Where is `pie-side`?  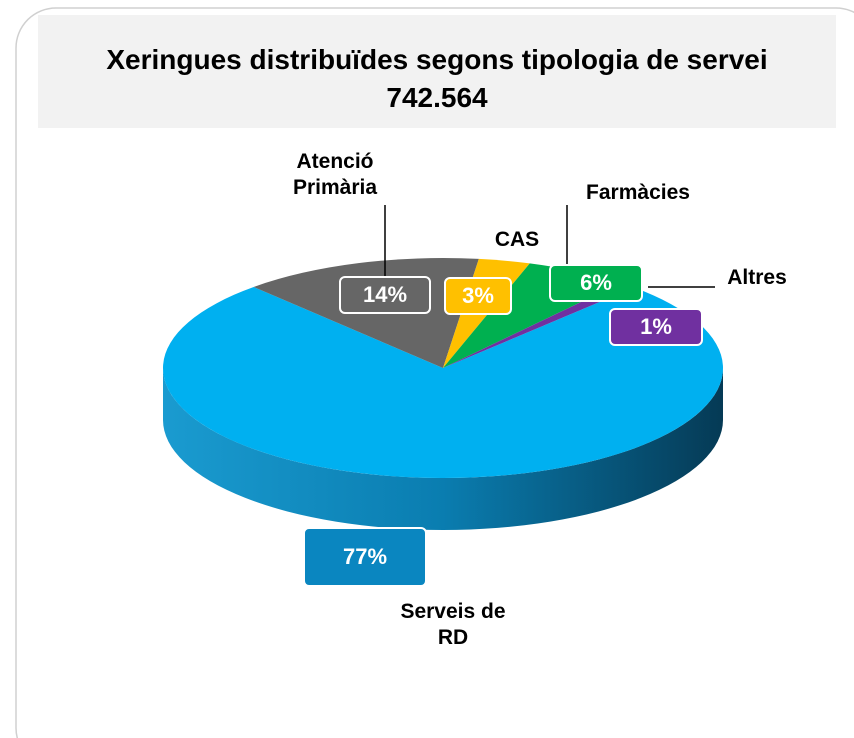 pie-side is located at coordinates (443, 449).